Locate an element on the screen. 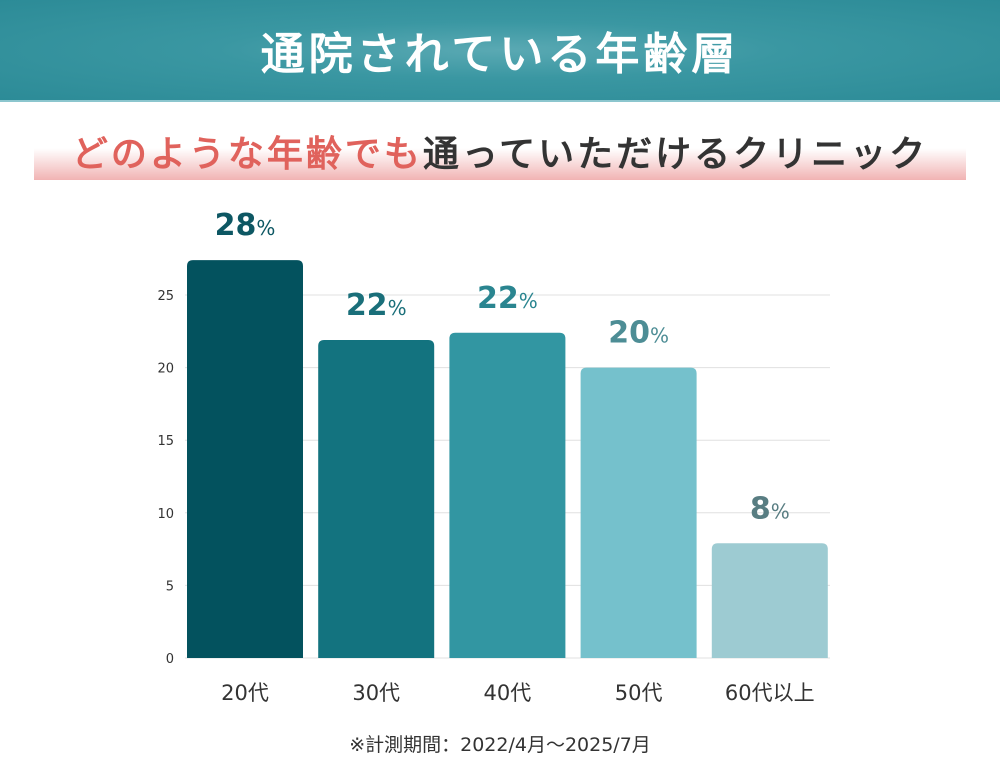  x-tick-label: 40代 is located at coordinates (508, 693).